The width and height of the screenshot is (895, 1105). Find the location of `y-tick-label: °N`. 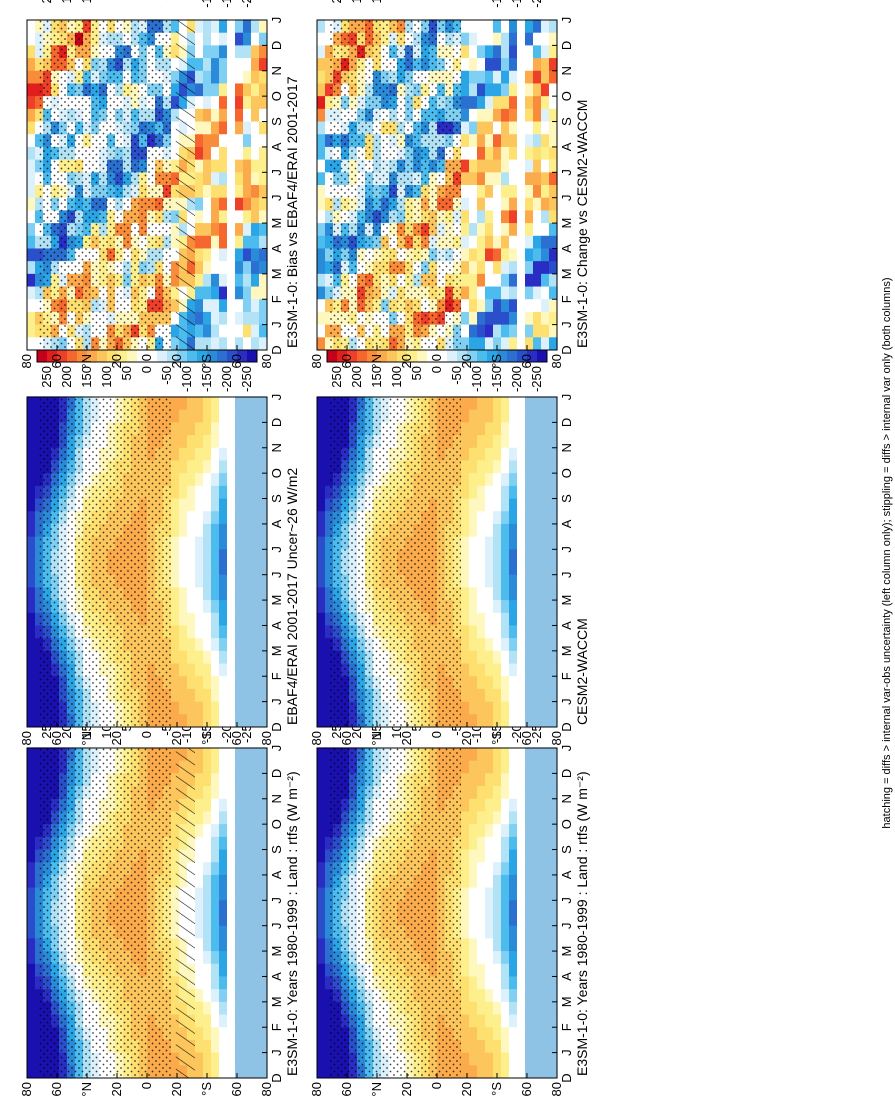

y-tick-label: °N is located at coordinates (86, 1089).